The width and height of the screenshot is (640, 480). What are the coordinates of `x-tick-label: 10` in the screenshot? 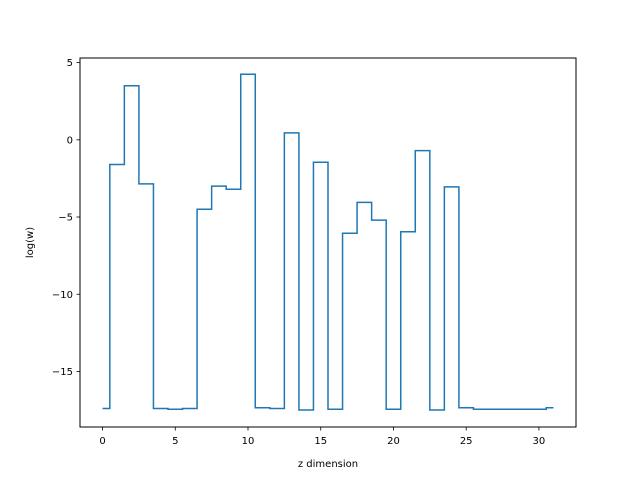 It's located at (248, 441).